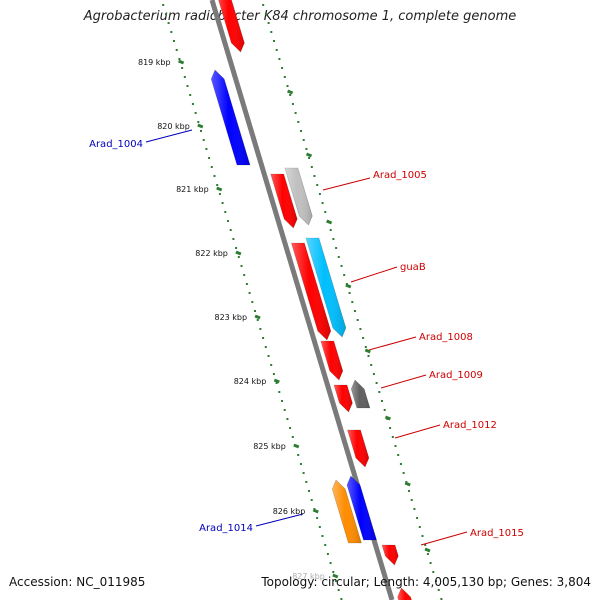  What do you see at coordinates (456, 375) in the screenshot?
I see `gene-label: Arad_1009` at bounding box center [456, 375].